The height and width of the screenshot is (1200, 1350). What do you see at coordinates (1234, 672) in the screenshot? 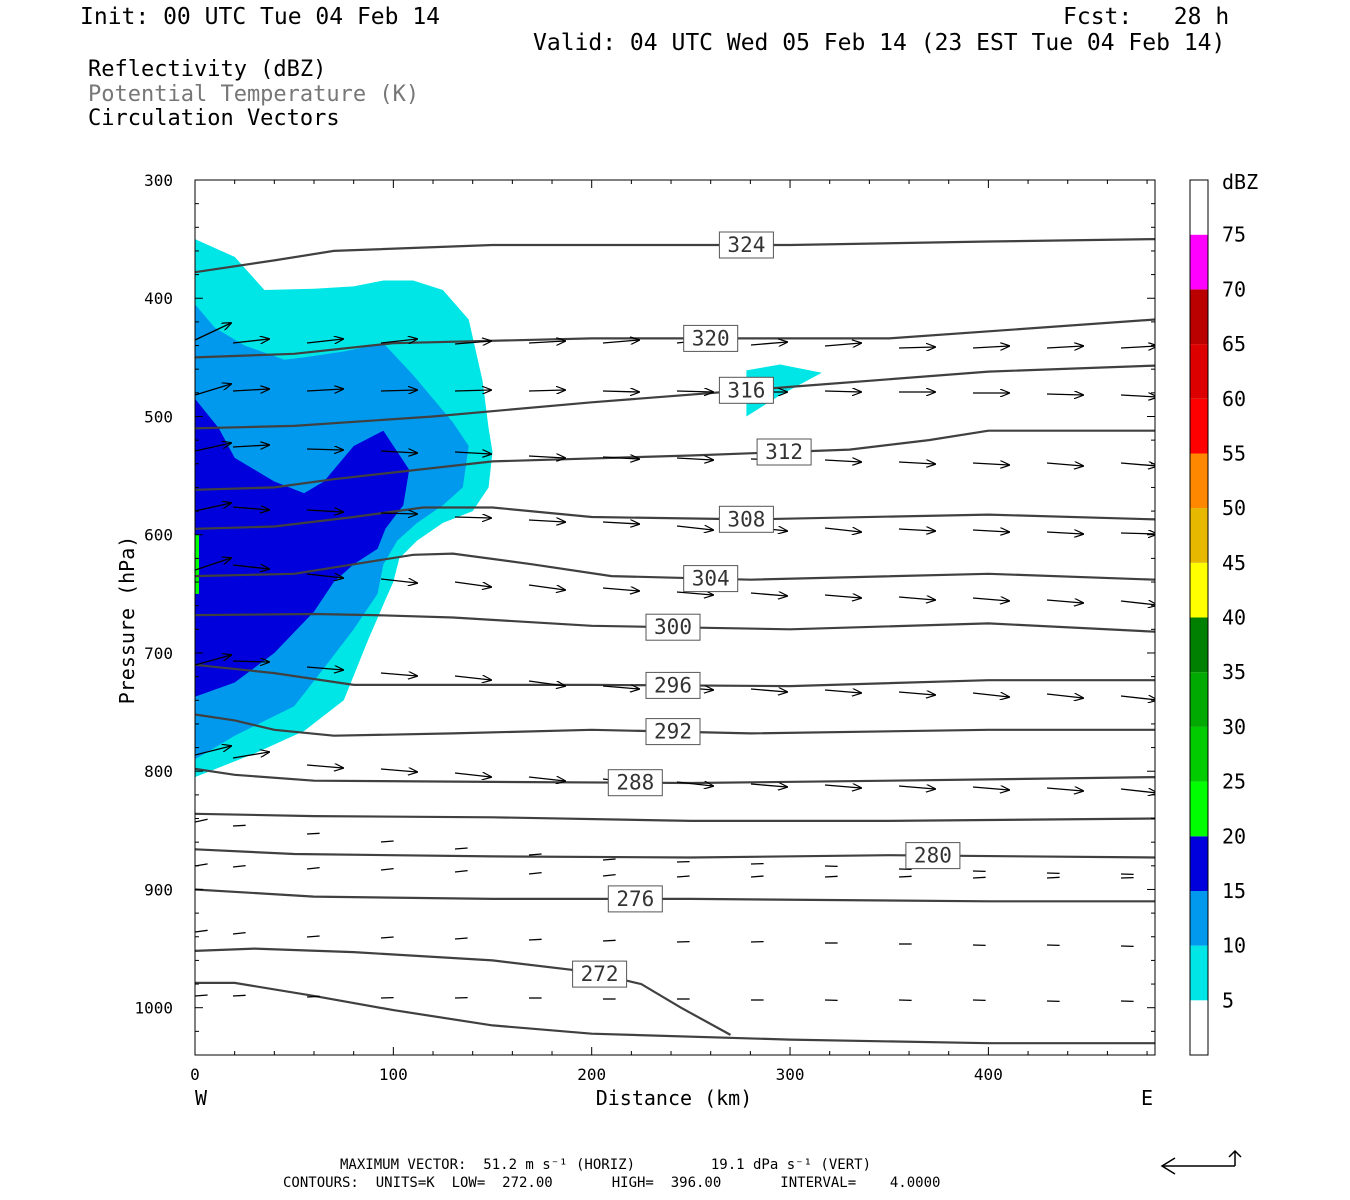
I see `colorbar-level-label: 35` at bounding box center [1234, 672].